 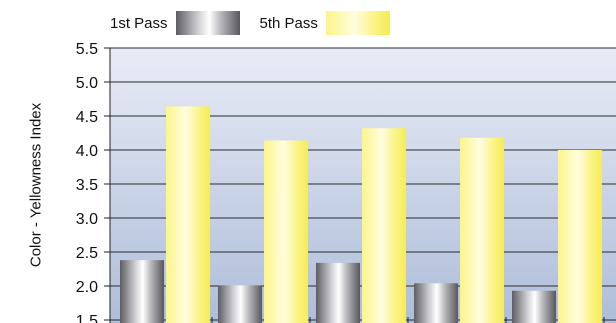 I want to click on legend-swatch-5th-pass, so click(x=357, y=23).